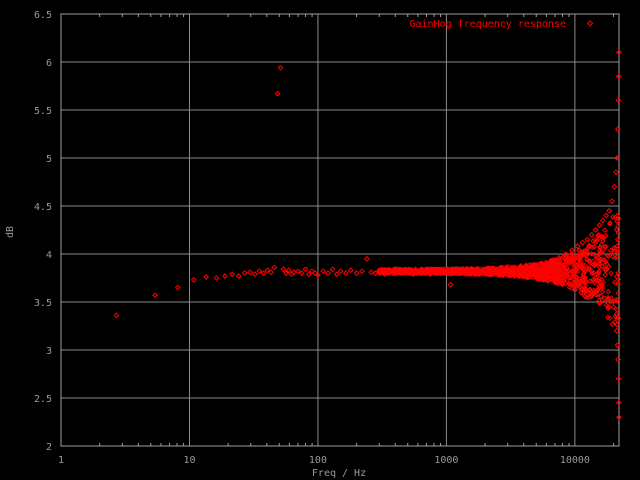 The width and height of the screenshot is (640, 480). What do you see at coordinates (43, 15) in the screenshot?
I see `y-tick-label: 6.5` at bounding box center [43, 15].